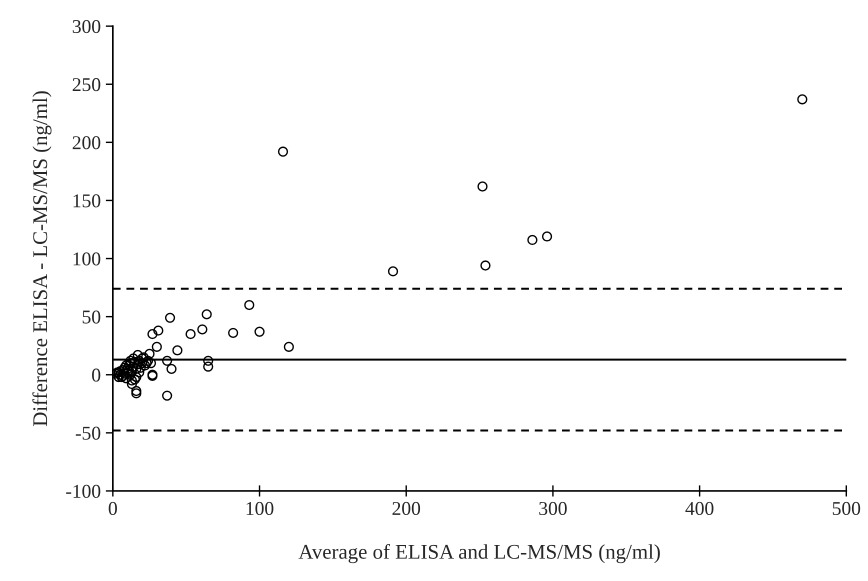  I want to click on x-tick-label: 200, so click(406, 509).